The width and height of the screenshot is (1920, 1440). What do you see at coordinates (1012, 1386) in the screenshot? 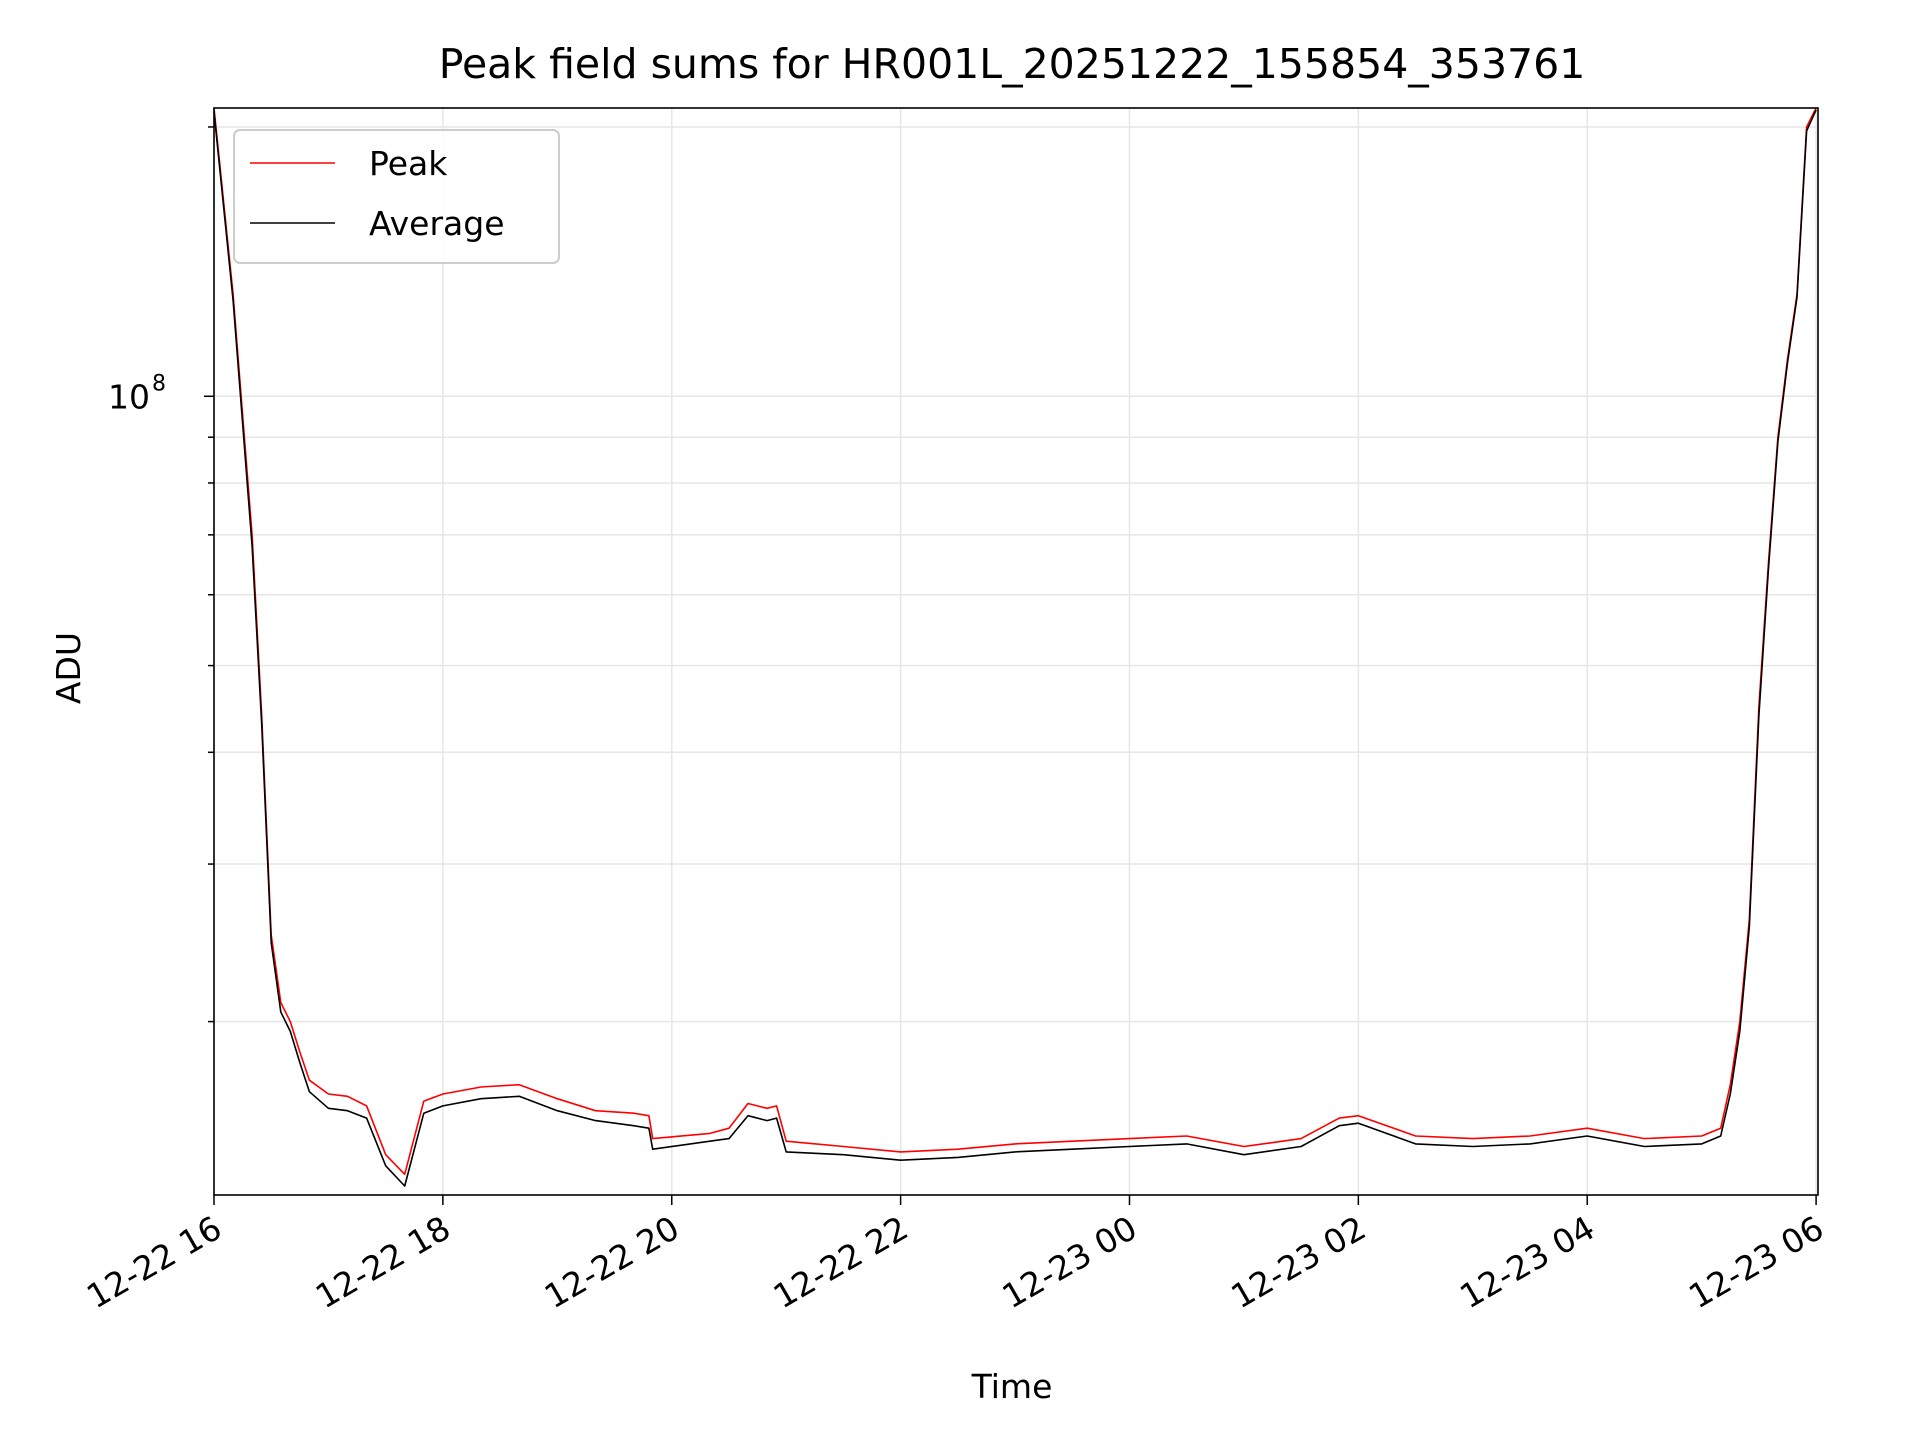
I see `x-axis-label: Time` at bounding box center [1012, 1386].